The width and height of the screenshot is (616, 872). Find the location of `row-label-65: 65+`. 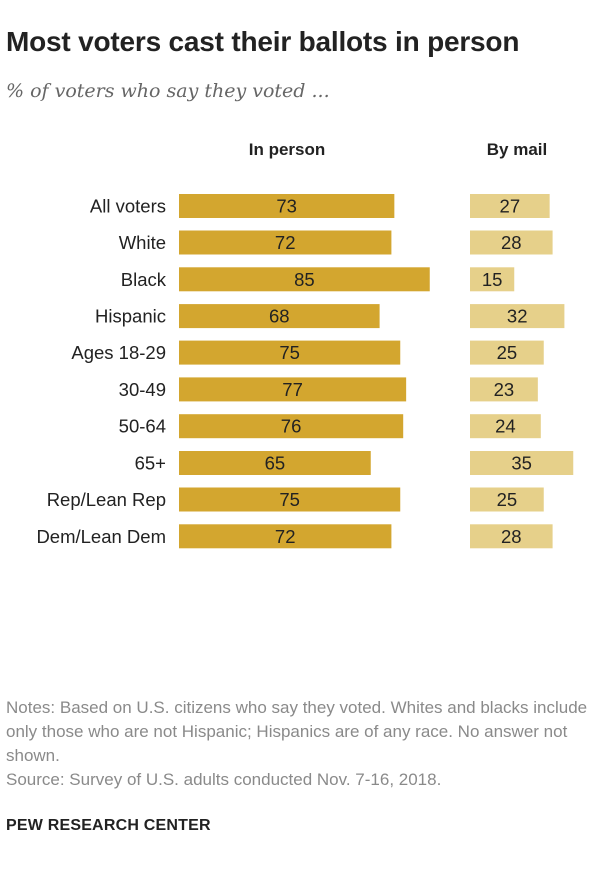

row-label-65: 65+ is located at coordinates (150, 463).